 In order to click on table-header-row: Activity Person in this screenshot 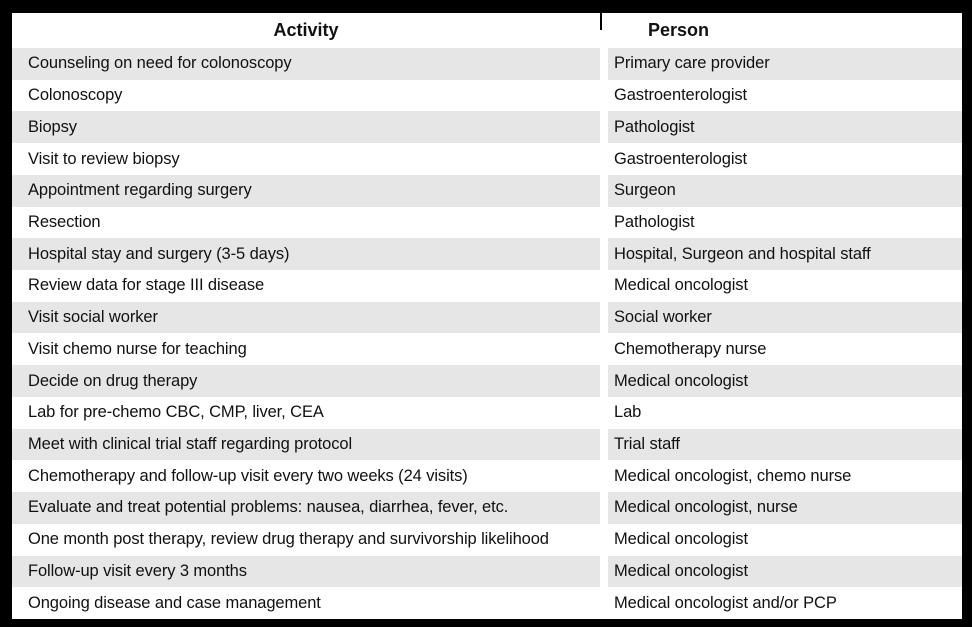, I will do `click(487, 30)`.